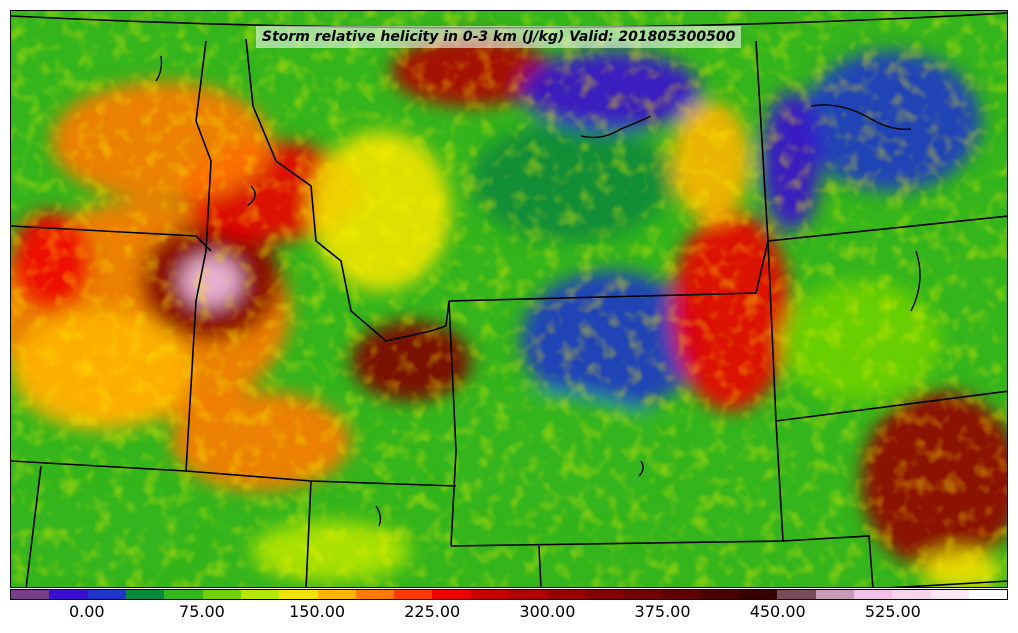 The image size is (1018, 633). I want to click on colorbar-tick-label: 225.00, so click(432, 611).